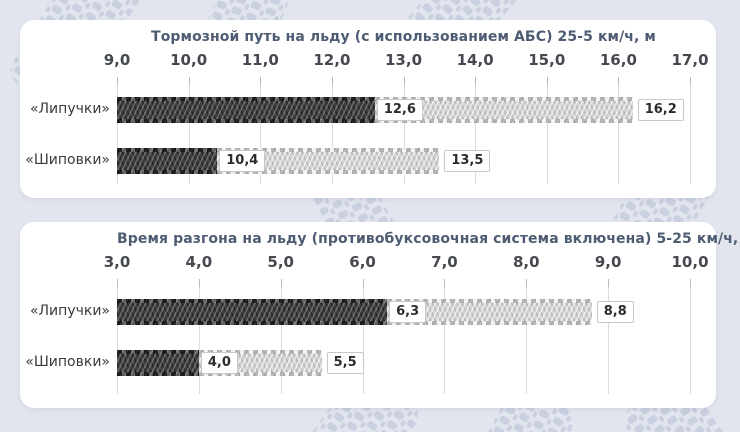 This screenshot has height=432, width=740. What do you see at coordinates (444, 262) in the screenshot?
I see `axis-tick-label: 7,0` at bounding box center [444, 262].